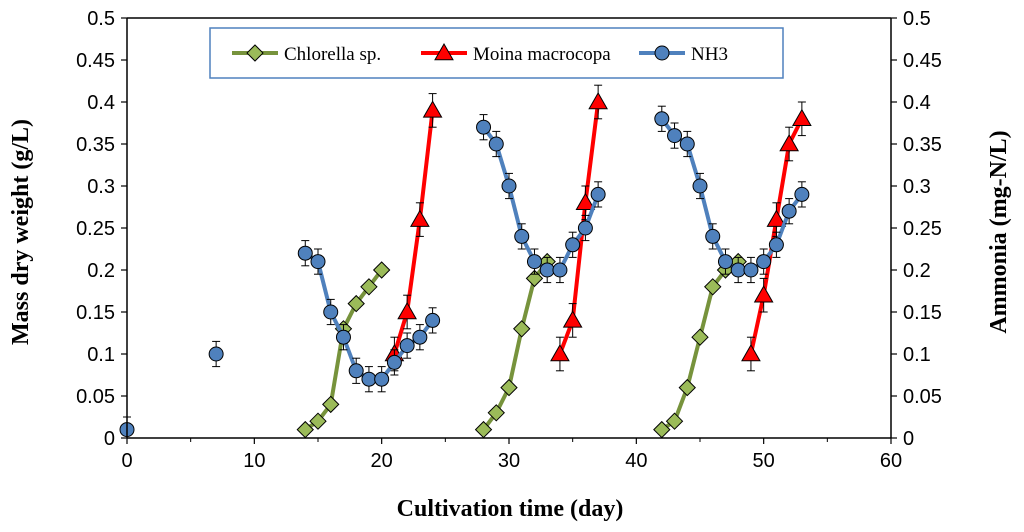 The height and width of the screenshot is (532, 1024). Describe the element at coordinates (95, 145) in the screenshot. I see `y-tick-label: 0.35` at that location.